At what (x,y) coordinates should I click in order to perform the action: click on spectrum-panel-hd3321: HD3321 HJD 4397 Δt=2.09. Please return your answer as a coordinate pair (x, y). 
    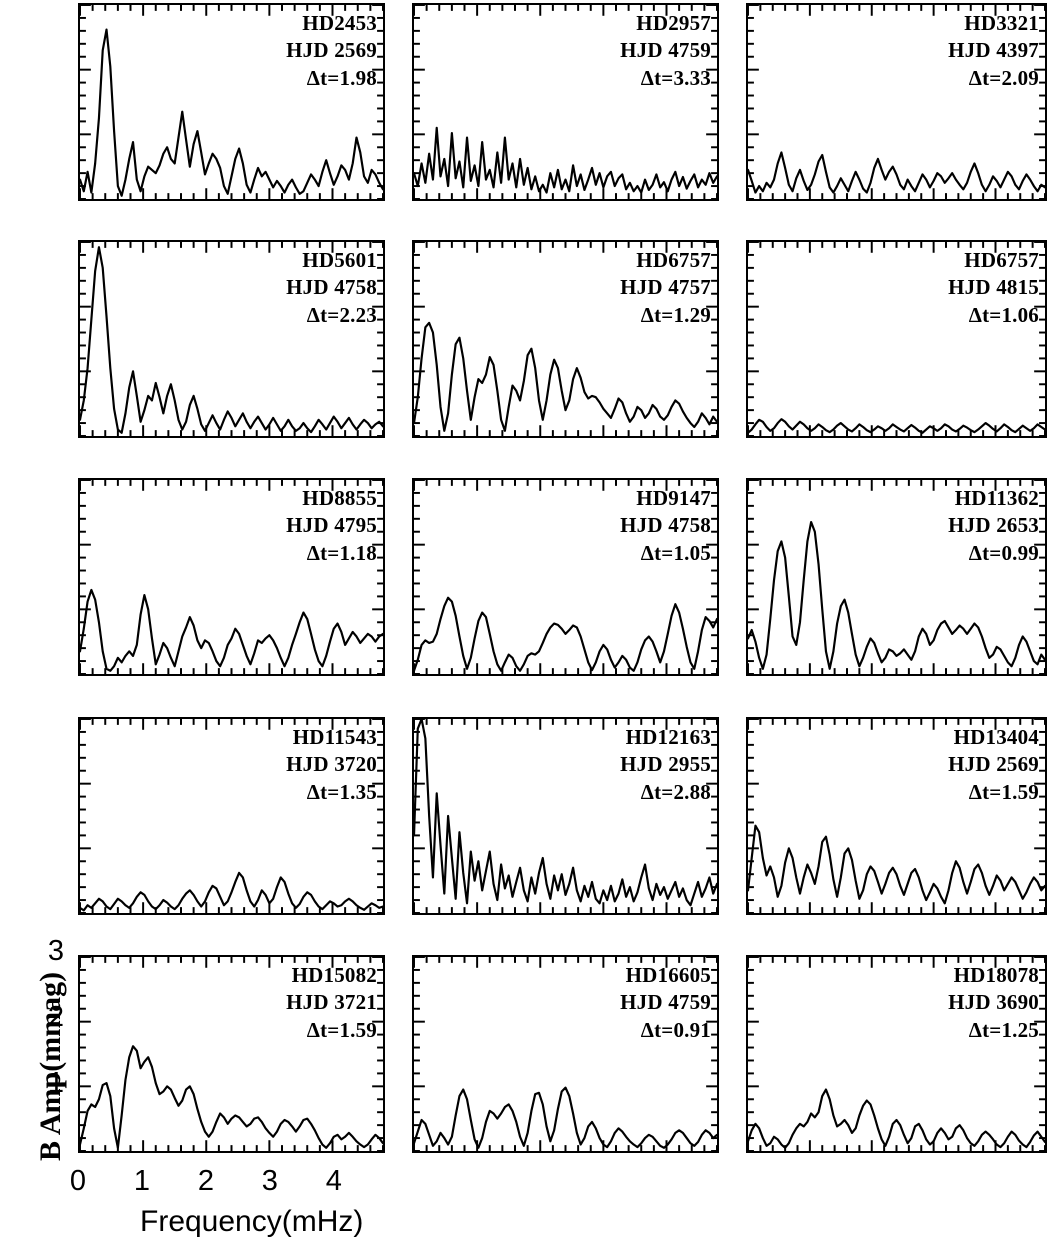
    Looking at the image, I should click on (896, 102).